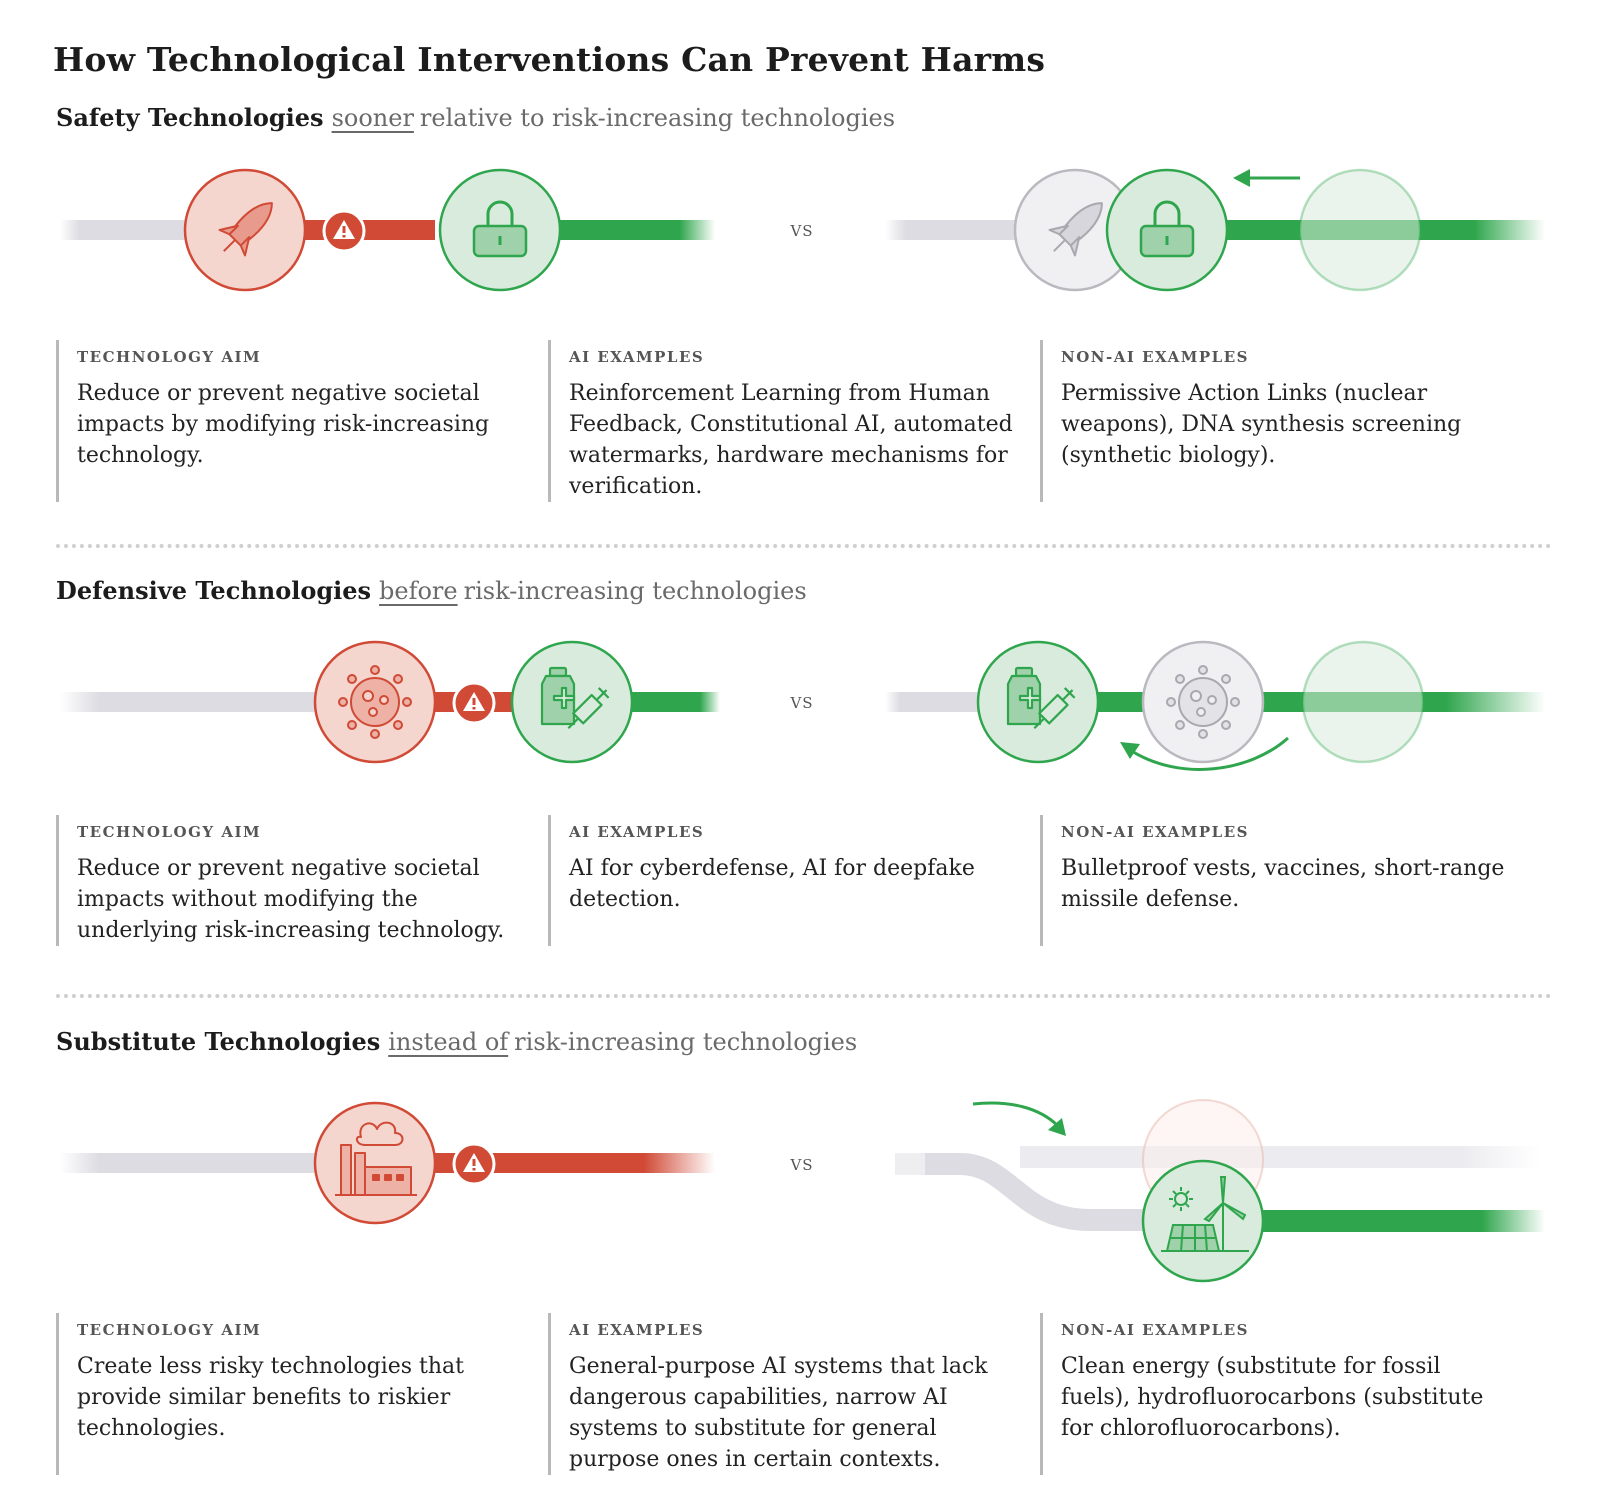 This screenshot has width=1600, height=1512. I want to click on faded-track, so click(1280, 1157).